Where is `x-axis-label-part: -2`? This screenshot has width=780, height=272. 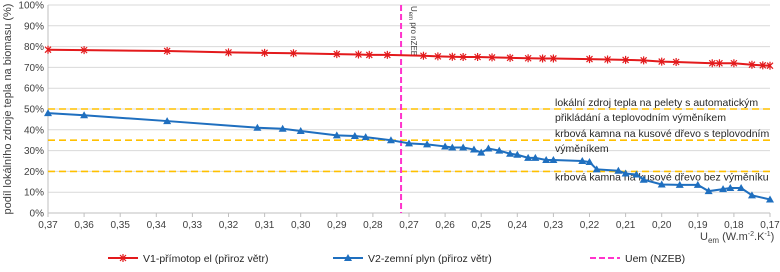 x-axis-label-part: -2 is located at coordinates (751, 234).